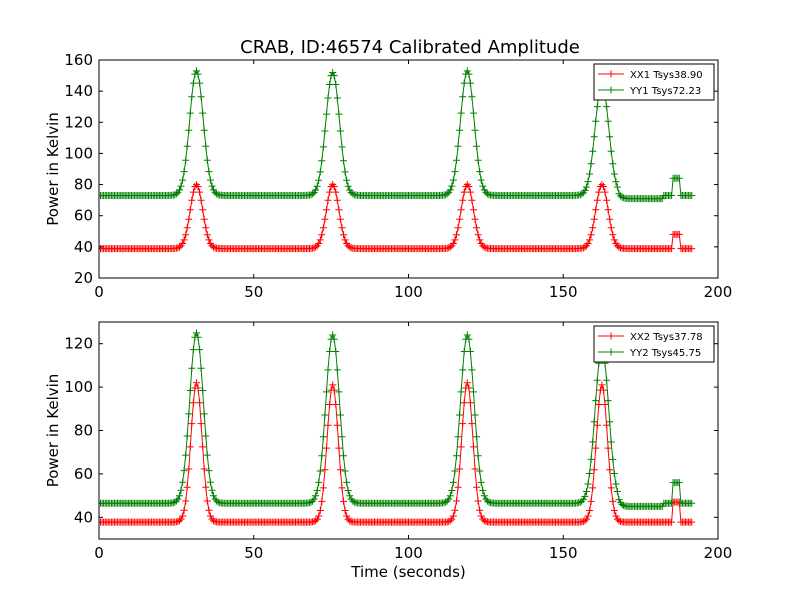 This screenshot has height=600, width=800. I want to click on legend-label: XX1 Tsys38.90, so click(666, 75).